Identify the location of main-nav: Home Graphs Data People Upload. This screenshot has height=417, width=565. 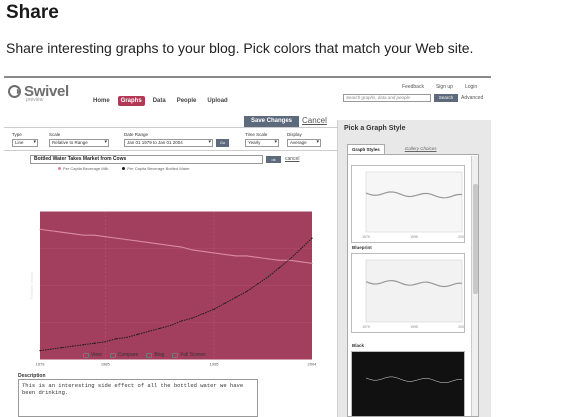
(160, 101).